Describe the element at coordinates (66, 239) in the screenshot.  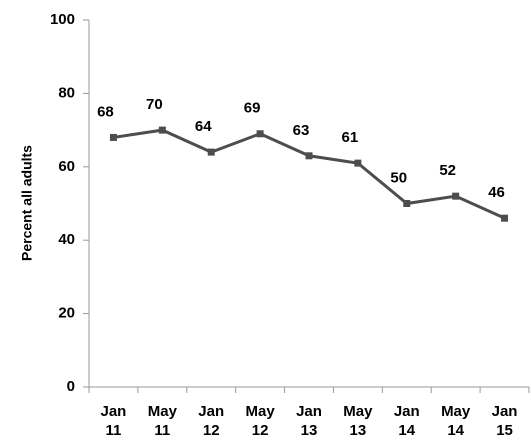
I see `y-tick-label: 40` at that location.